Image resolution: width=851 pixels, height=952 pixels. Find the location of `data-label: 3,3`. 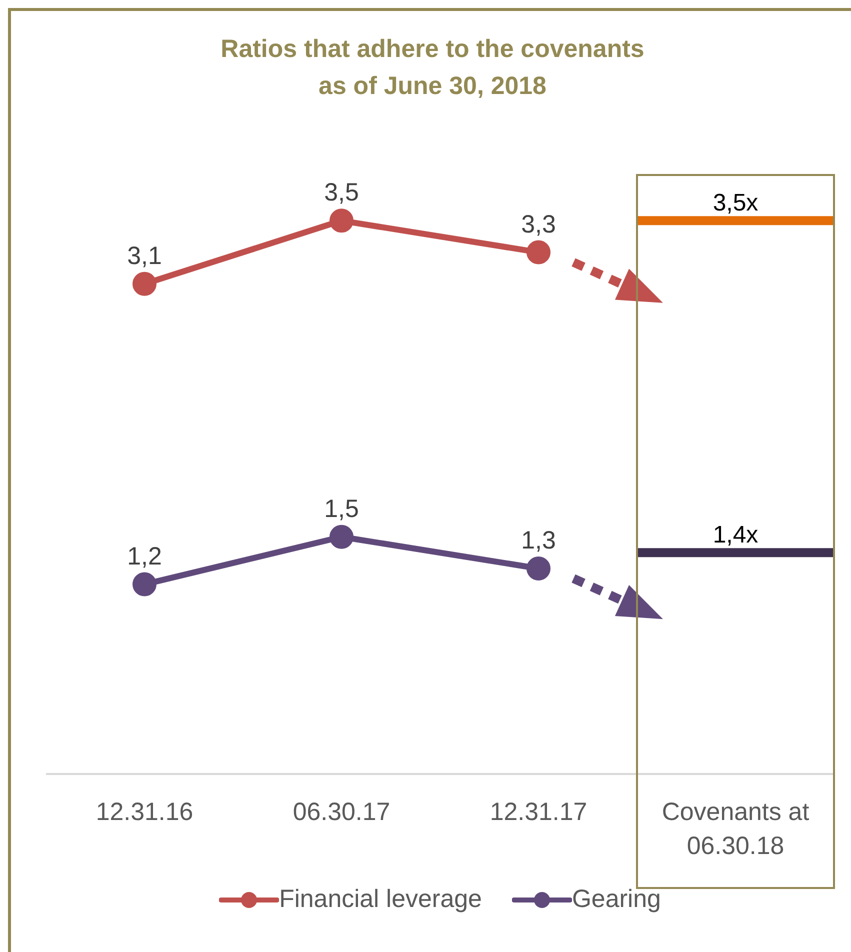

data-label: 3,3 is located at coordinates (538, 224).